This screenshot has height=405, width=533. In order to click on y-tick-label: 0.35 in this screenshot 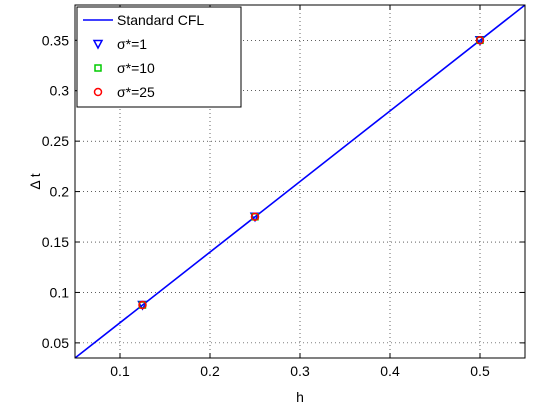, I will do `click(55, 40)`.